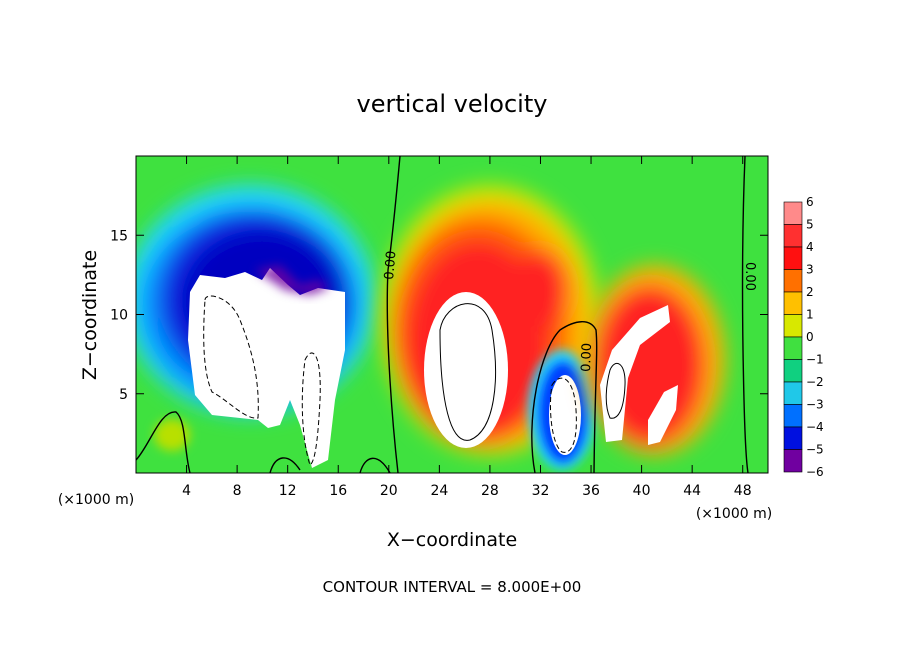 The image size is (904, 654). I want to click on contour-label-3: 0.00, so click(749, 276).